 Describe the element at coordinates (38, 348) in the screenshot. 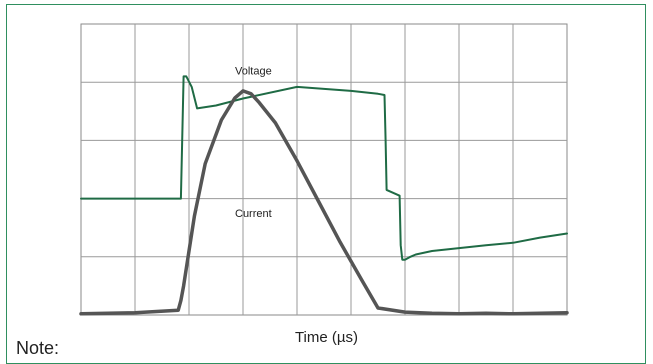

I see `note-label: Note:` at that location.